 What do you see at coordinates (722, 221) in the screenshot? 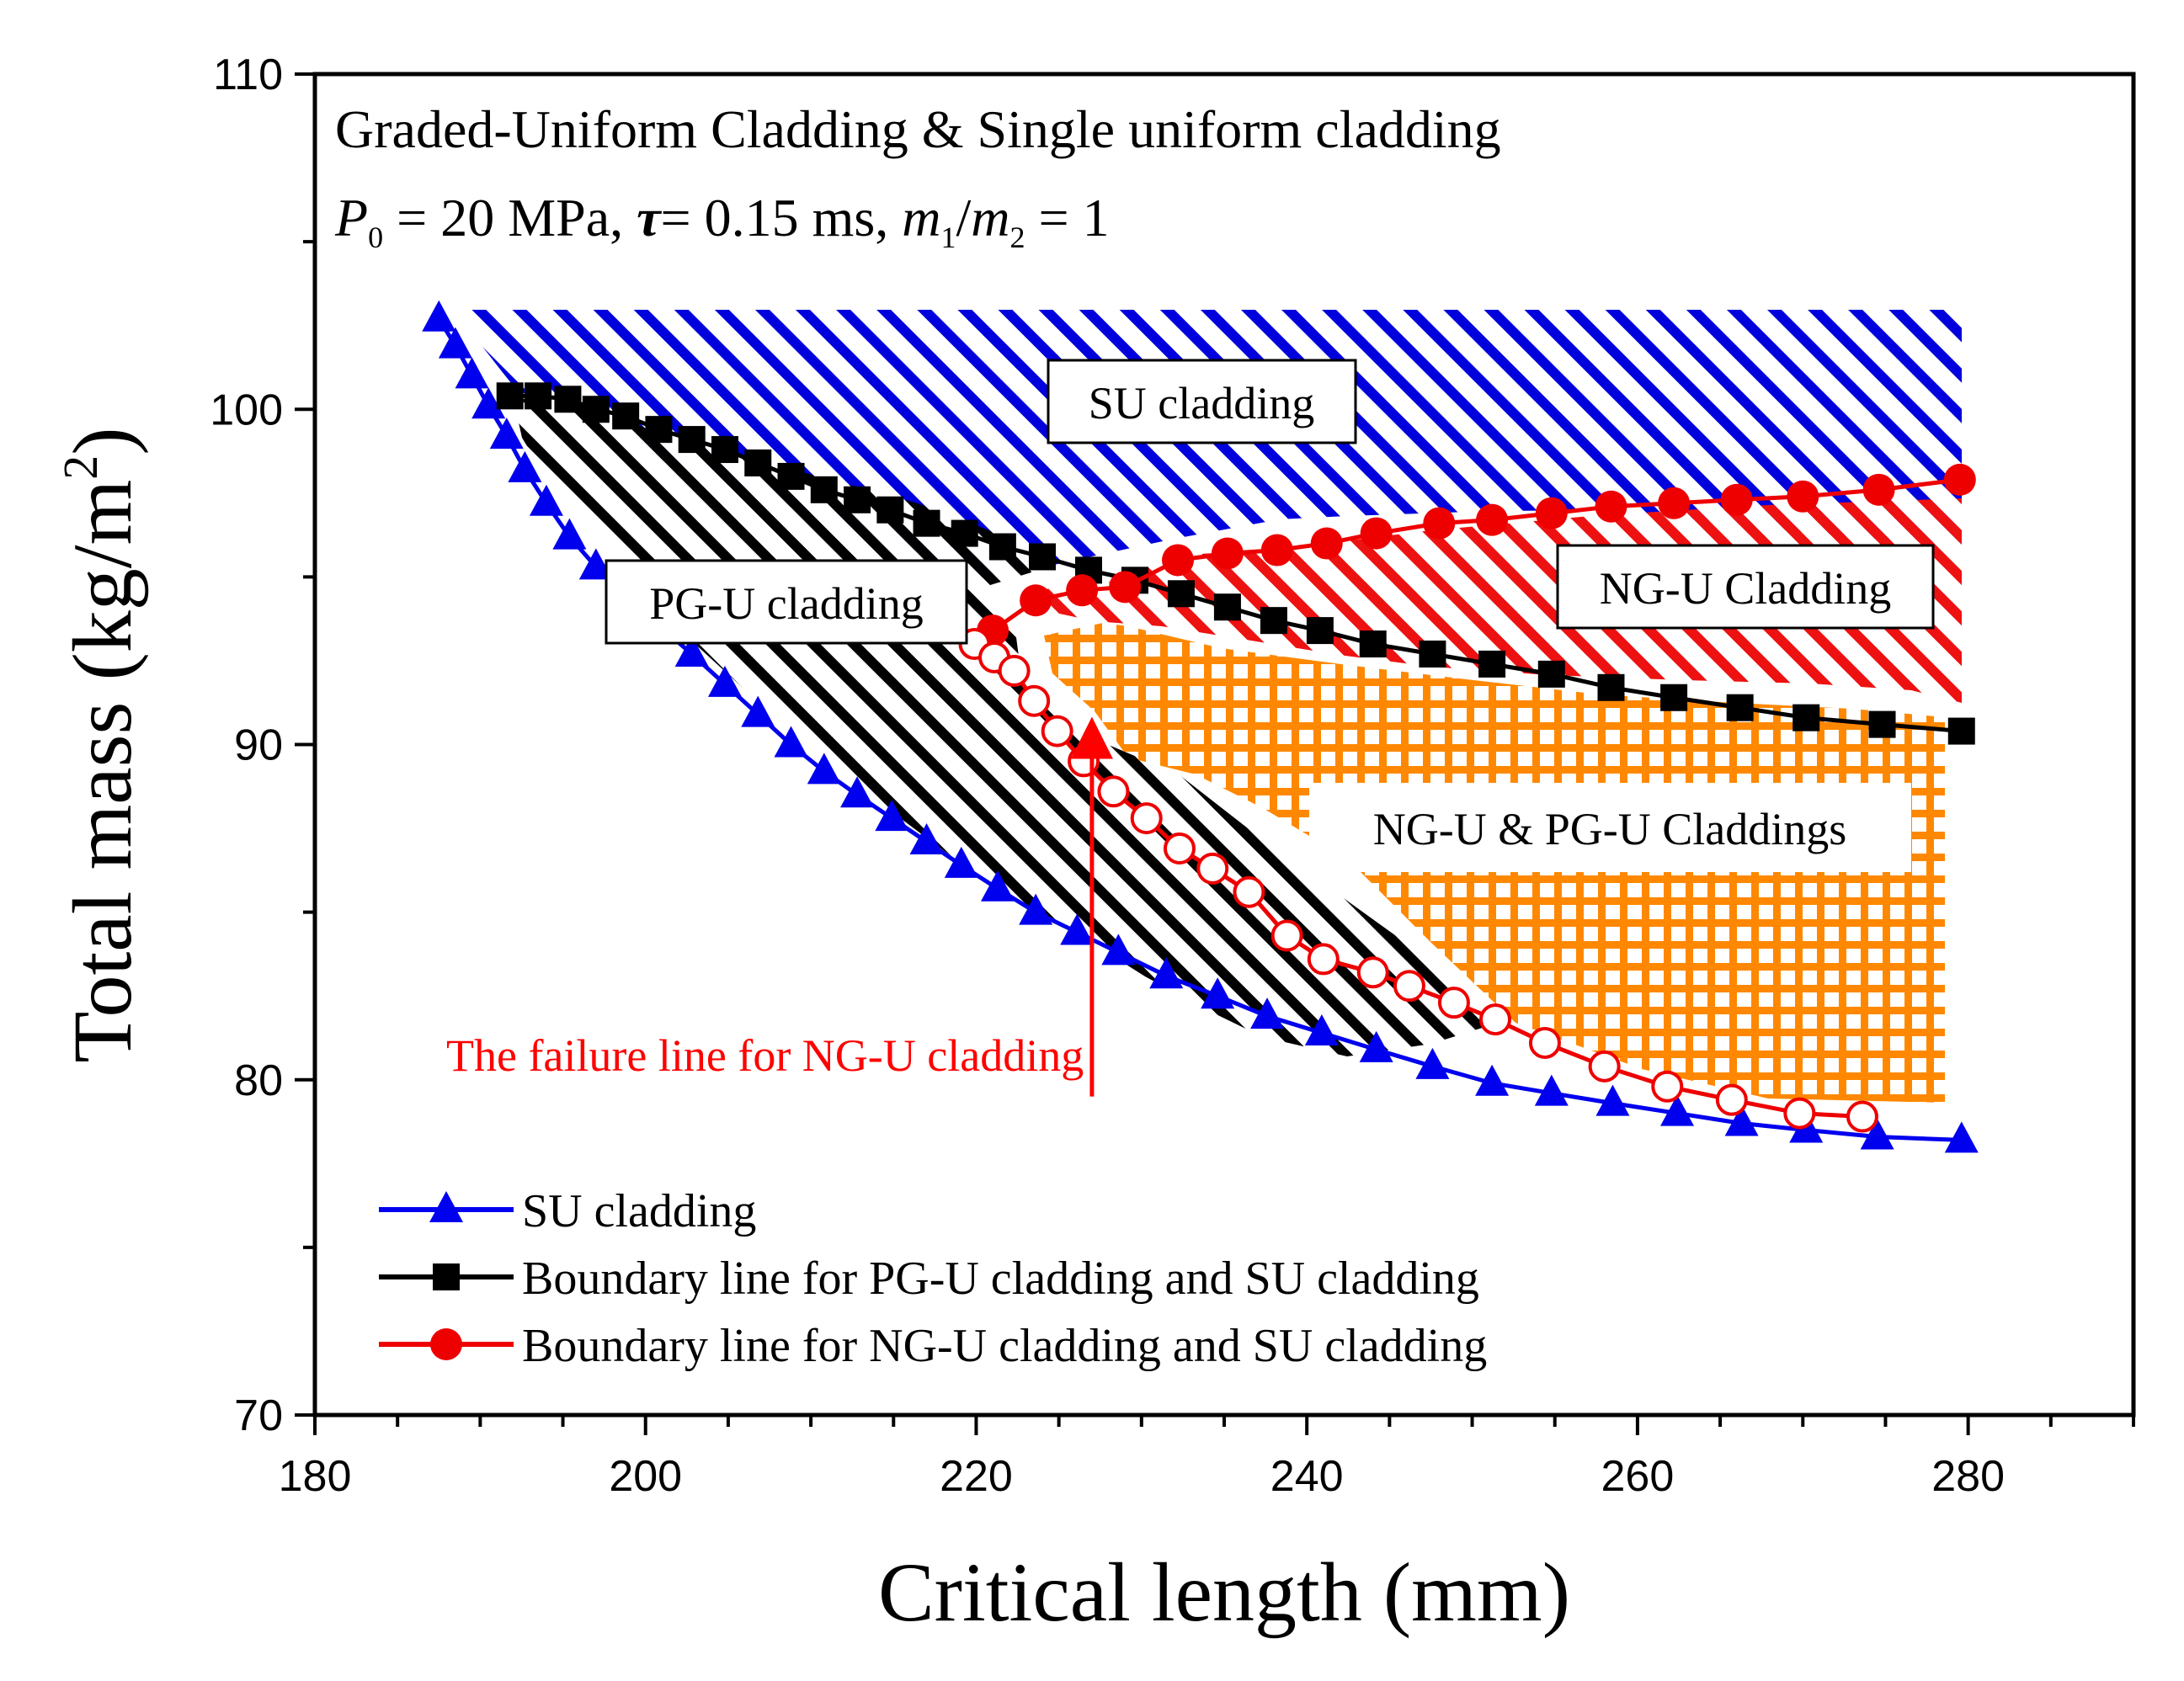
I see `plot-title-line2: P0 = 20 MPa, τ= 0.15 ms, m1/m2 = 1` at bounding box center [722, 221].